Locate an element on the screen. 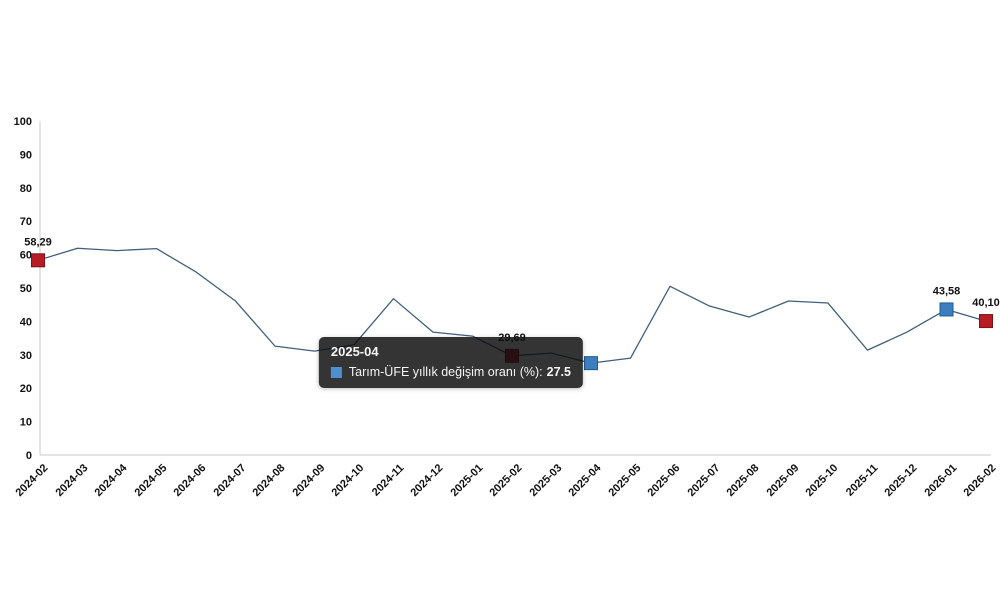 This screenshot has height=593, width=1000. y-axis-label: 40 is located at coordinates (26, 322).